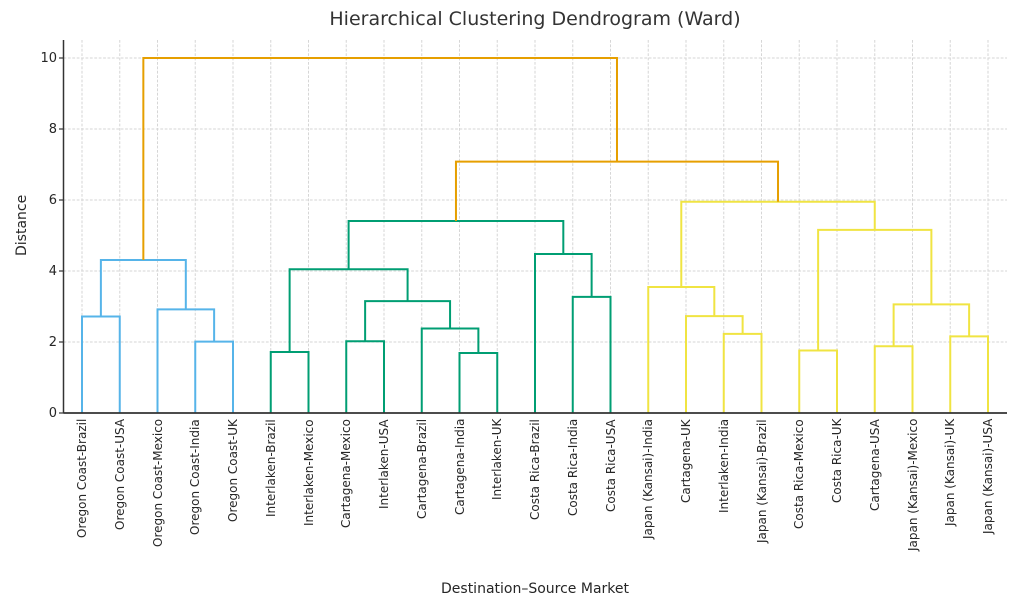 The width and height of the screenshot is (1023, 614). Describe the element at coordinates (686, 461) in the screenshot. I see `x-tick-label: Cartagena-UK` at that location.